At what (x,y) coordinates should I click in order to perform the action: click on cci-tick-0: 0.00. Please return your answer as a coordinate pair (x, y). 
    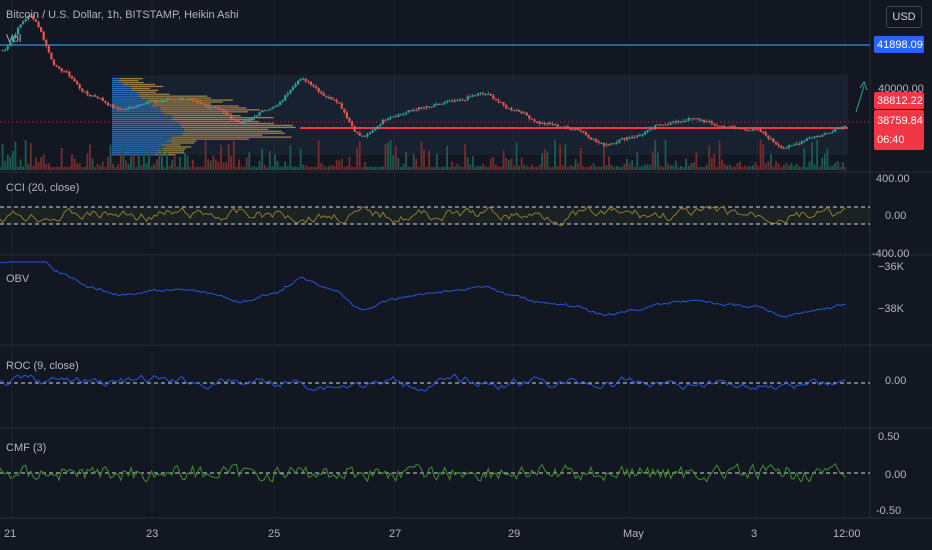
    Looking at the image, I should click on (895, 216).